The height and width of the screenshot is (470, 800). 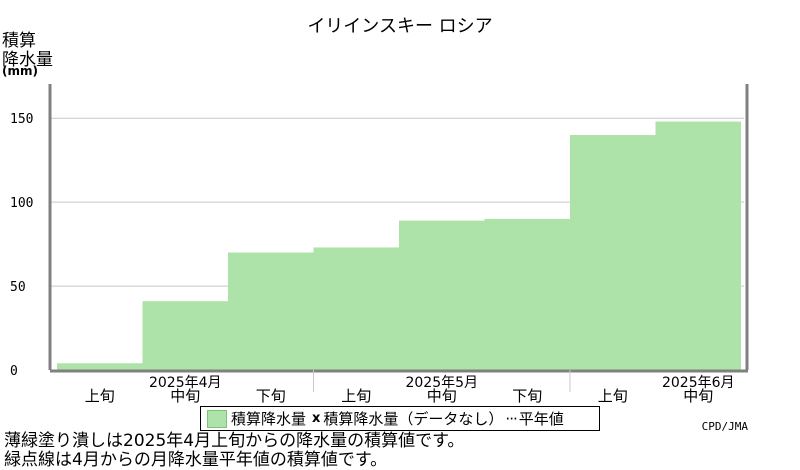 What do you see at coordinates (511, 418) in the screenshot?
I see `legend-dots-normal: ···` at bounding box center [511, 418].